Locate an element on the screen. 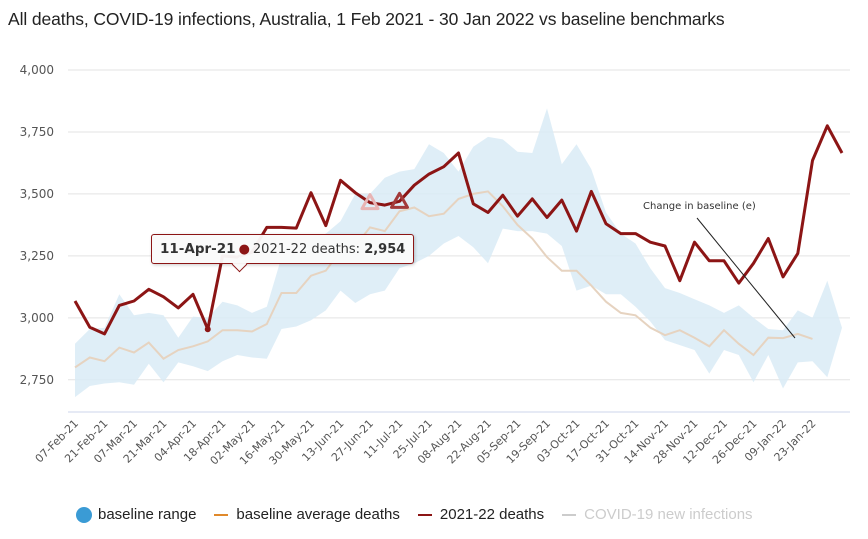  tooltip-value: 2,954 is located at coordinates (385, 249).